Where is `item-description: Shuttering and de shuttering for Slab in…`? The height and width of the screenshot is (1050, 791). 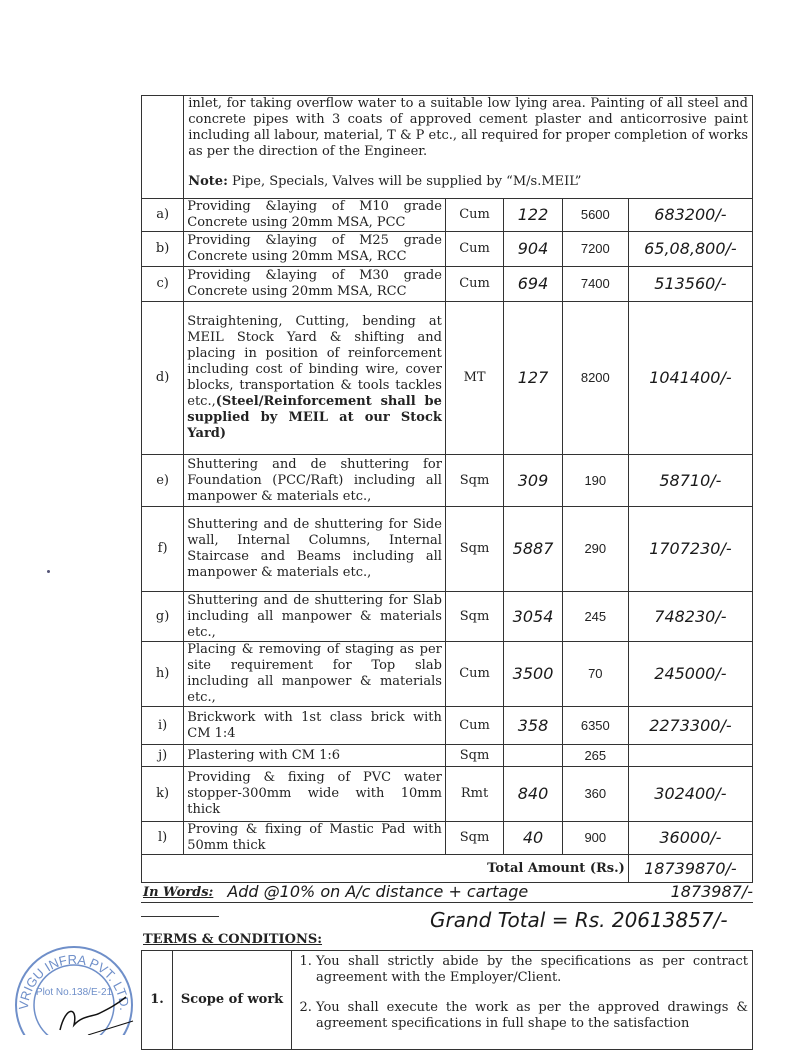
item-description: Shuttering and de shuttering for Slab in… is located at coordinates (314, 616).